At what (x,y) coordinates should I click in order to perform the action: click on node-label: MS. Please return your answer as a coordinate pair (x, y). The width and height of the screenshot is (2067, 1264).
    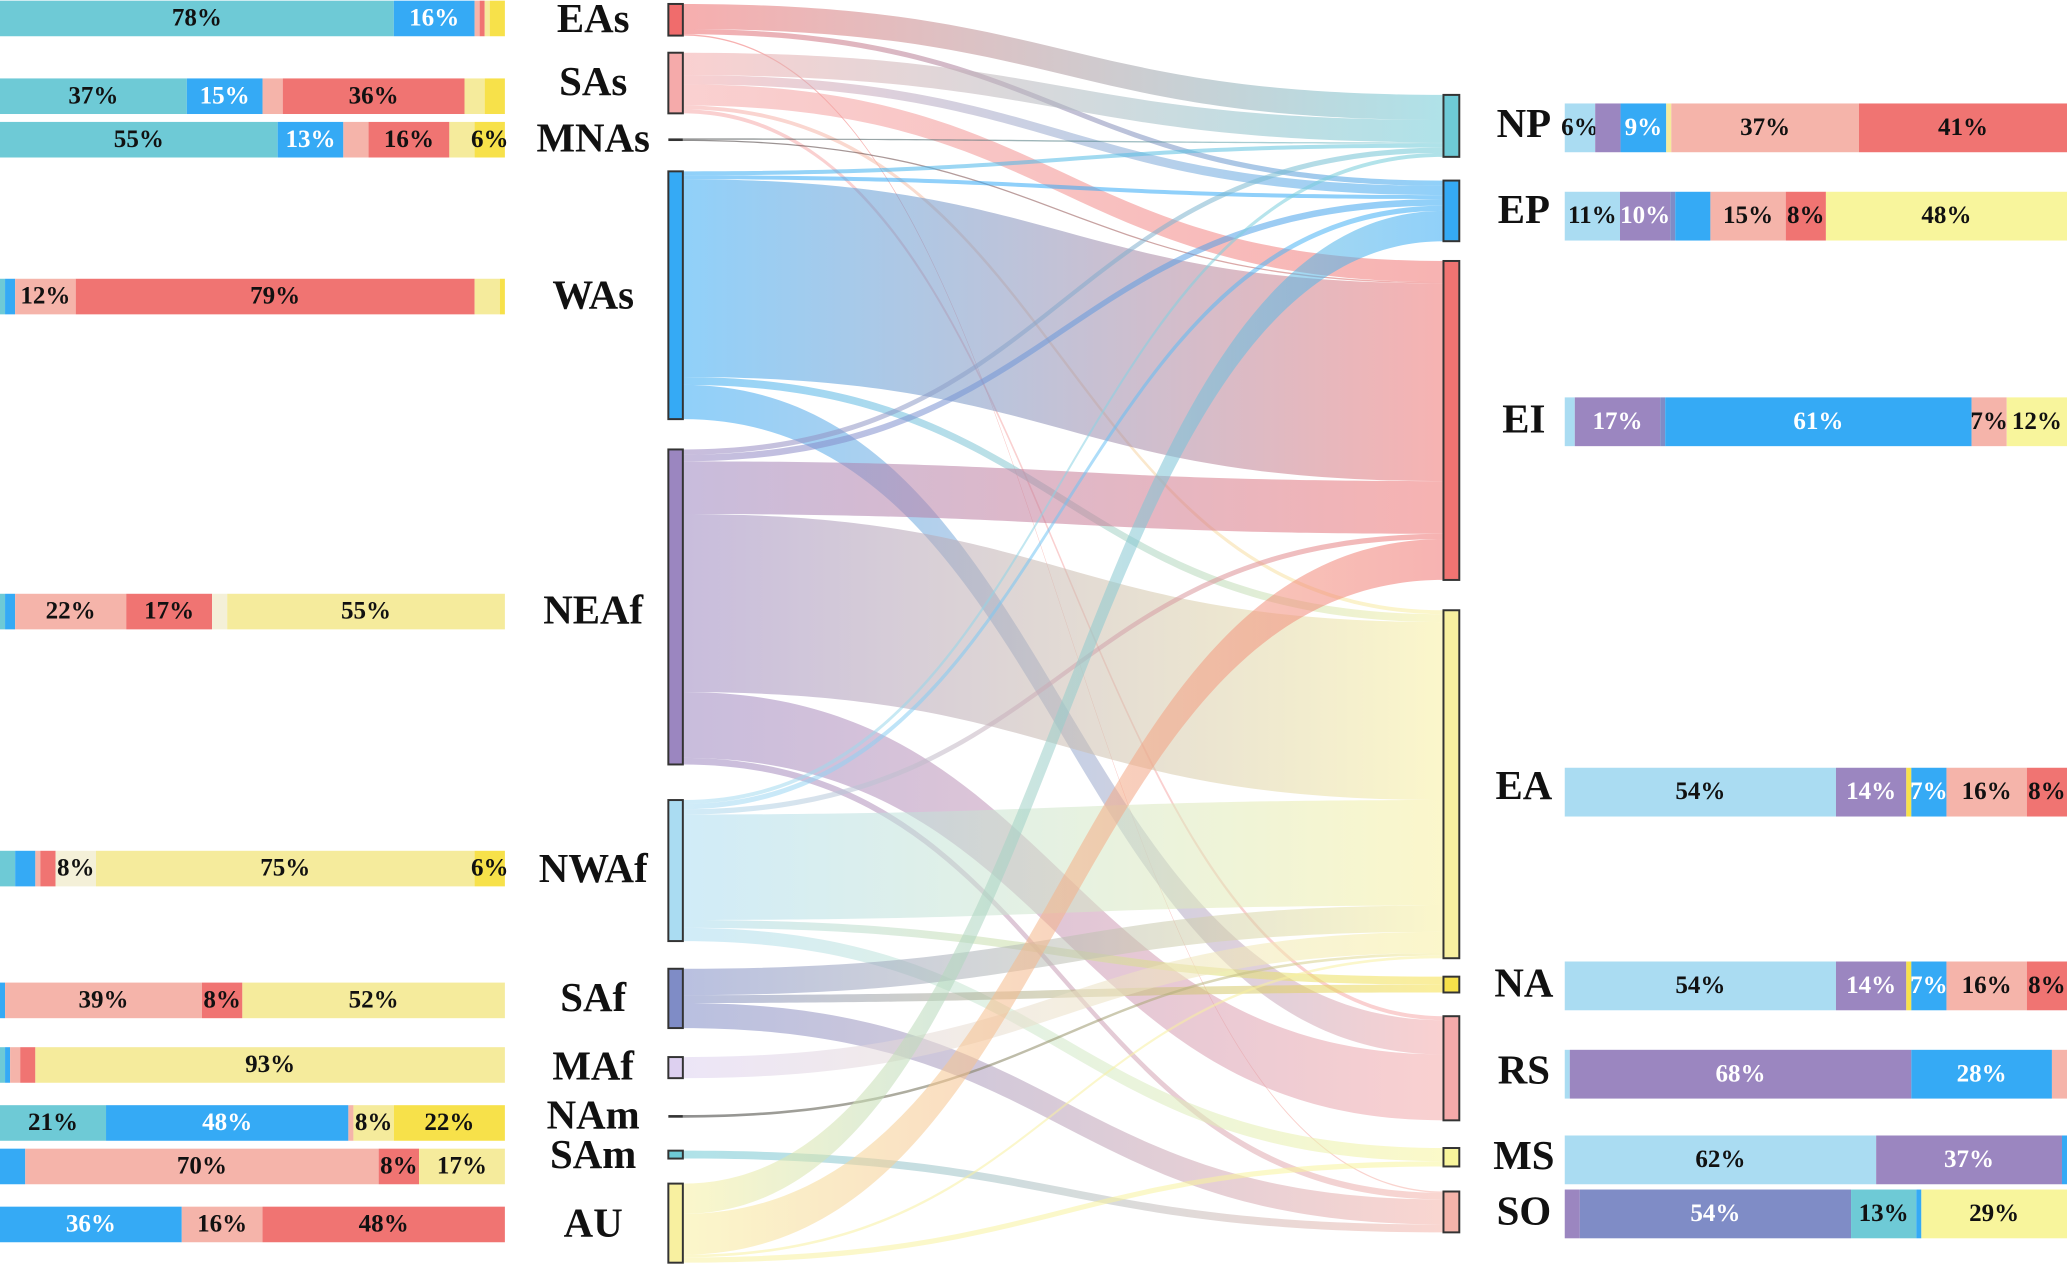
    Looking at the image, I should click on (1523, 1155).